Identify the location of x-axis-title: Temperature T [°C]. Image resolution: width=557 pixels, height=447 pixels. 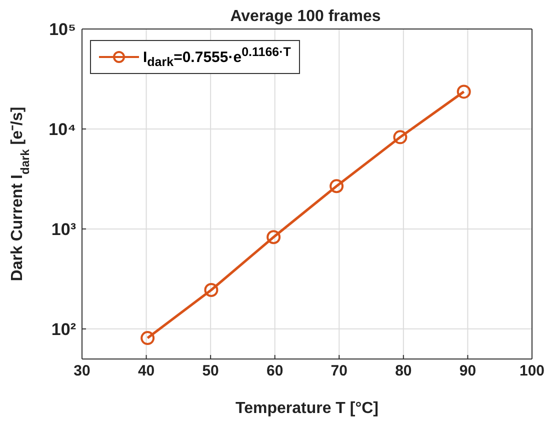
(307, 408).